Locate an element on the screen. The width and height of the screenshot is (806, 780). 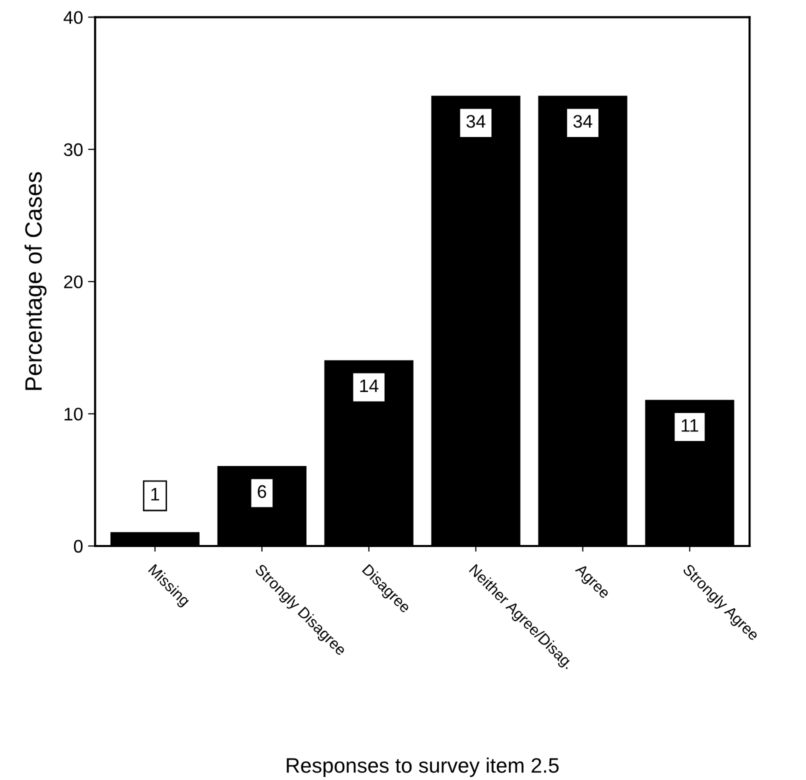
data-label: 1 is located at coordinates (155, 494).